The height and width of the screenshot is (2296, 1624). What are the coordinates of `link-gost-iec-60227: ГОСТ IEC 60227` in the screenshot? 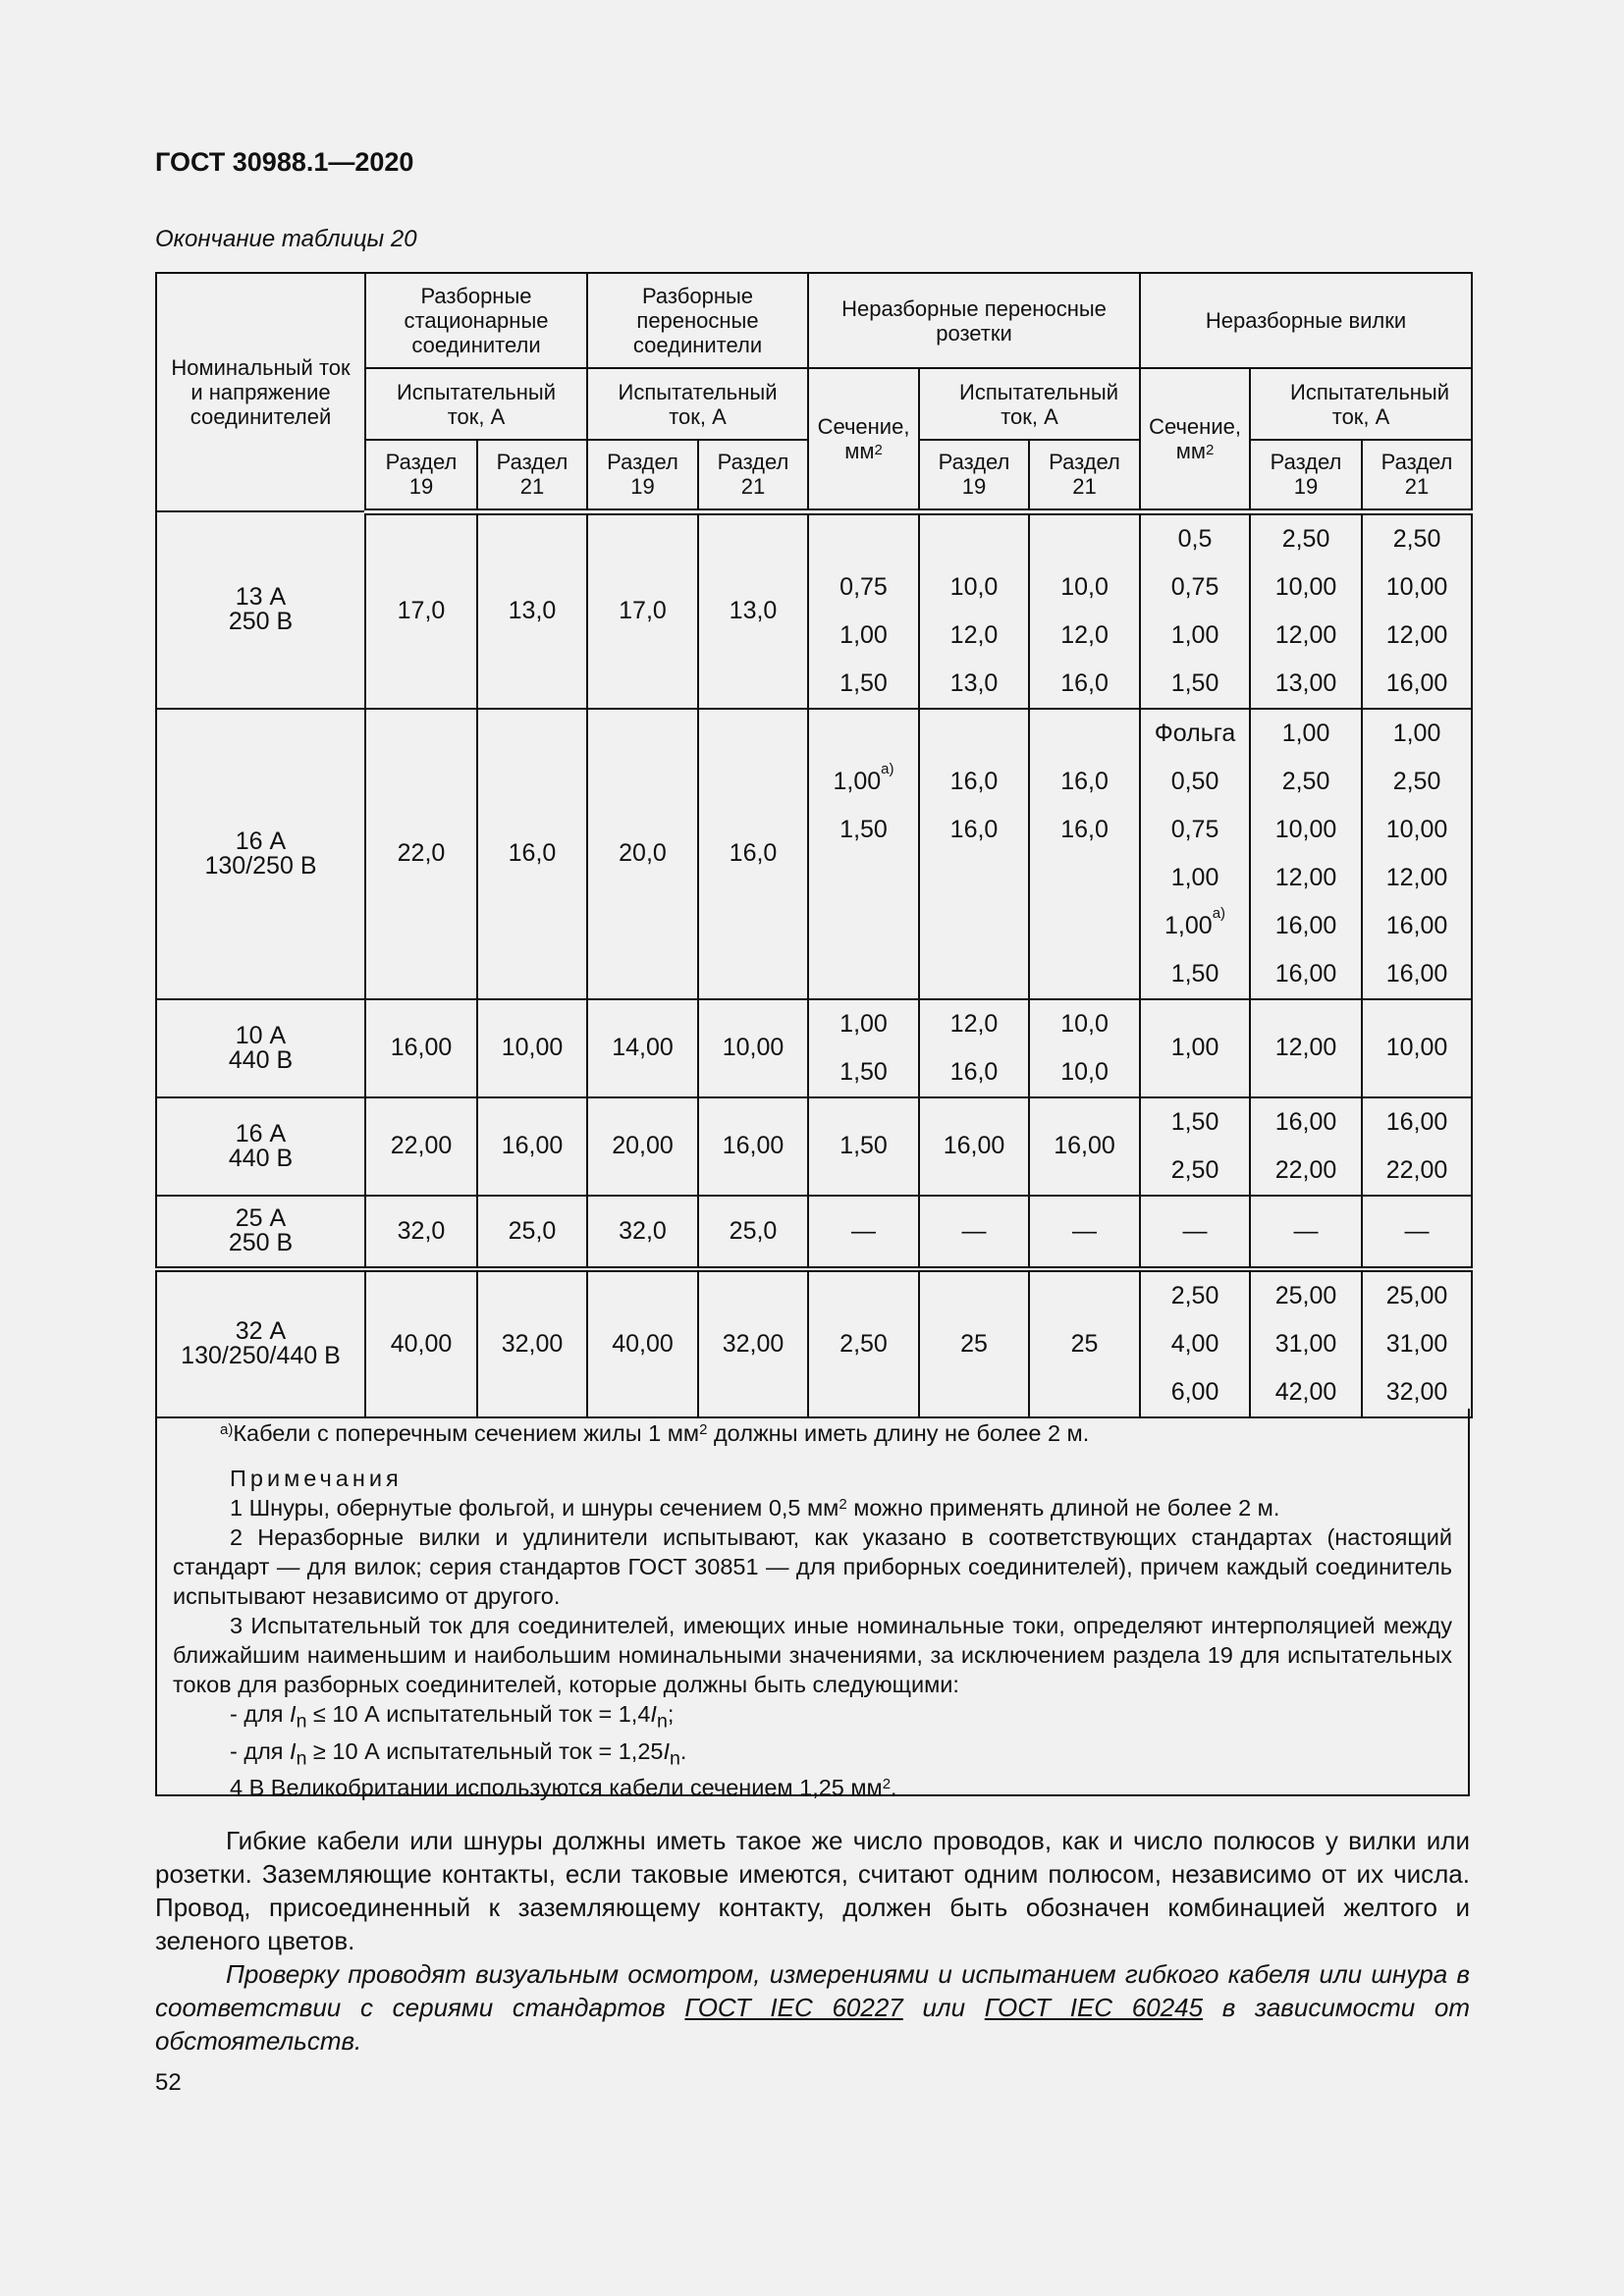 It's located at (793, 2007).